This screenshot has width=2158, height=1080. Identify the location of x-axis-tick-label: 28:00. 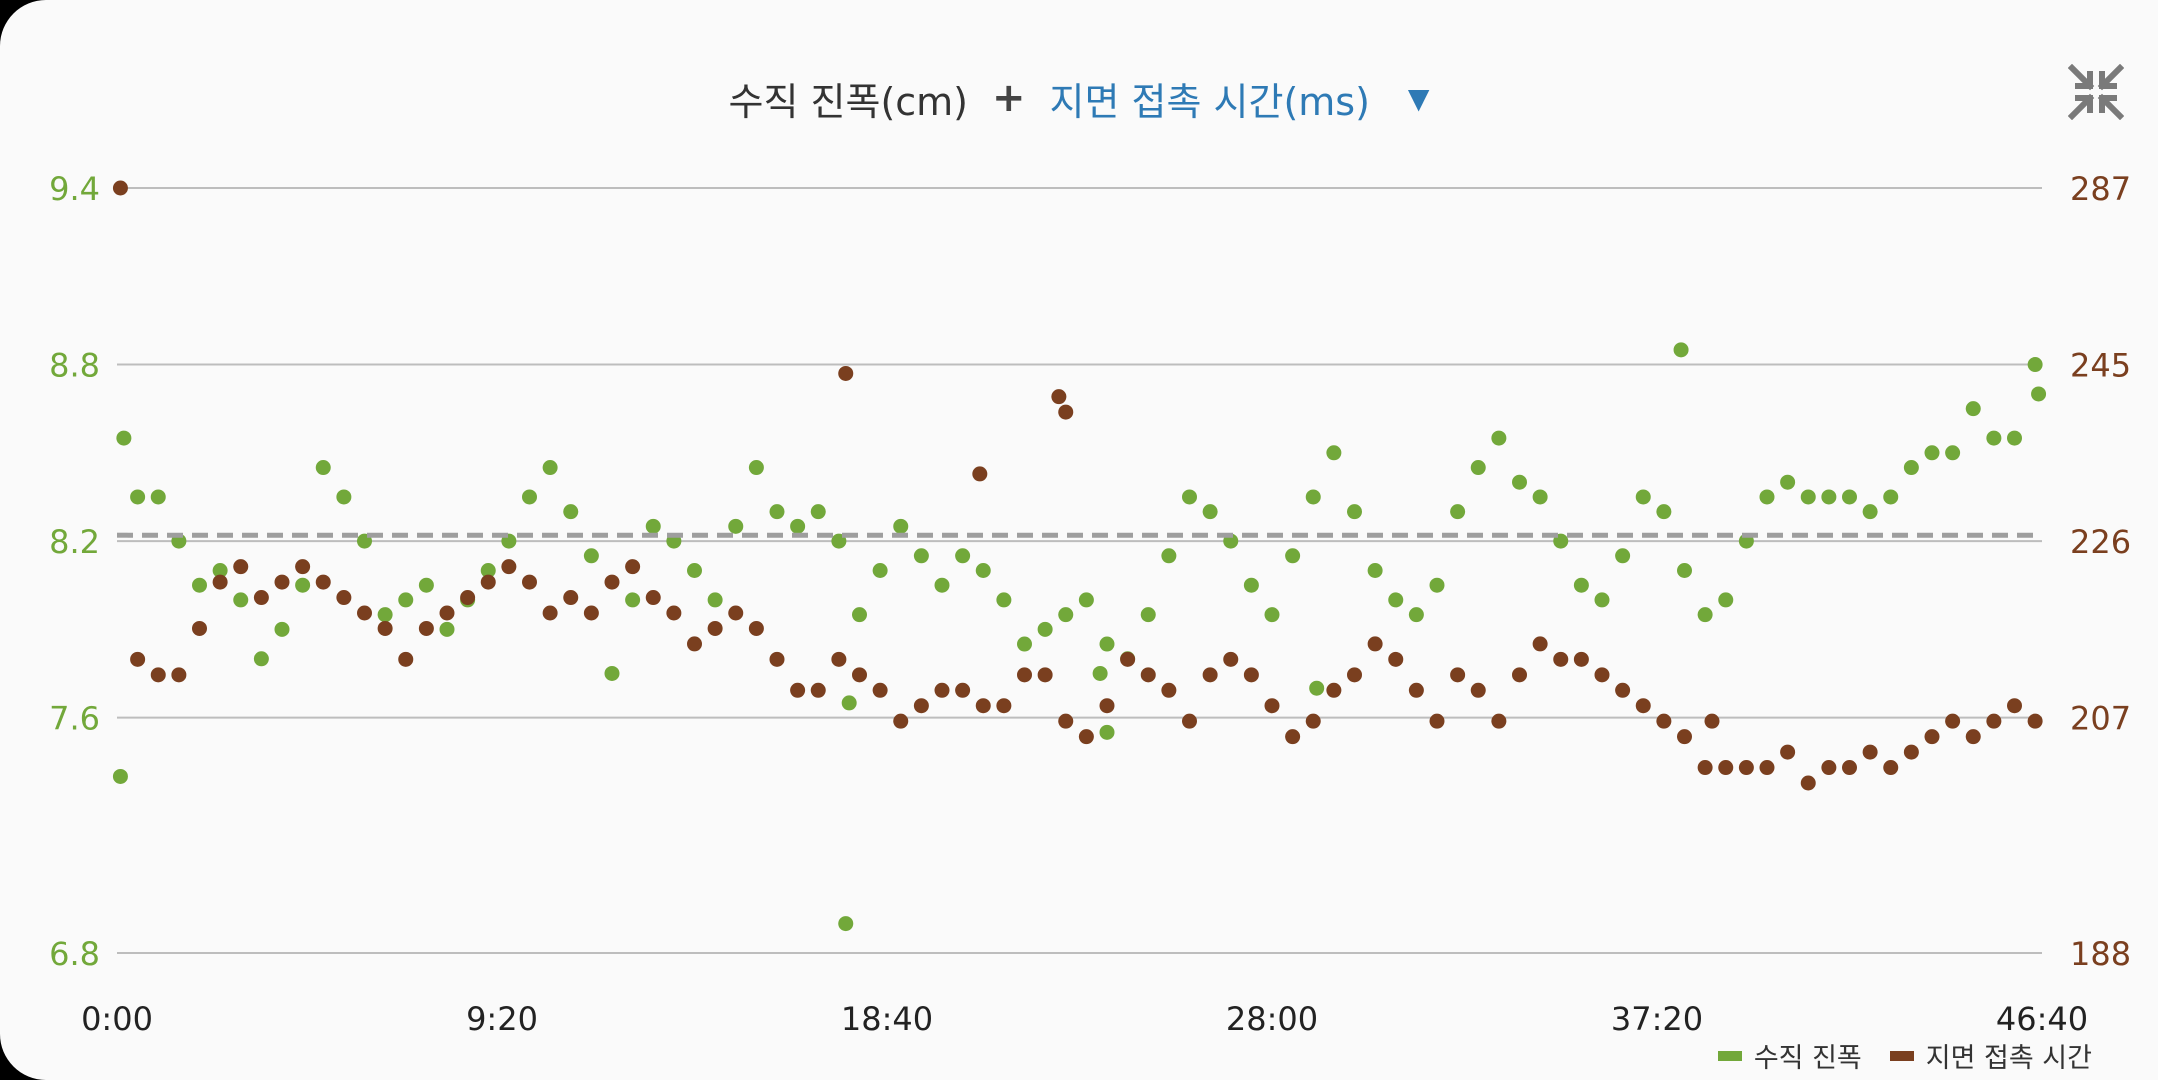
(1272, 1019).